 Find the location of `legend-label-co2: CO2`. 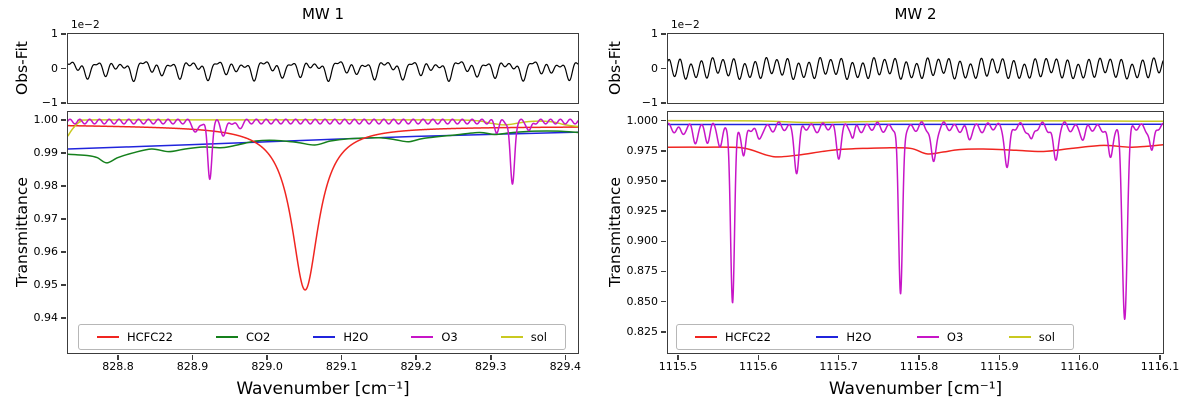

legend-label-co2: CO2 is located at coordinates (258, 337).